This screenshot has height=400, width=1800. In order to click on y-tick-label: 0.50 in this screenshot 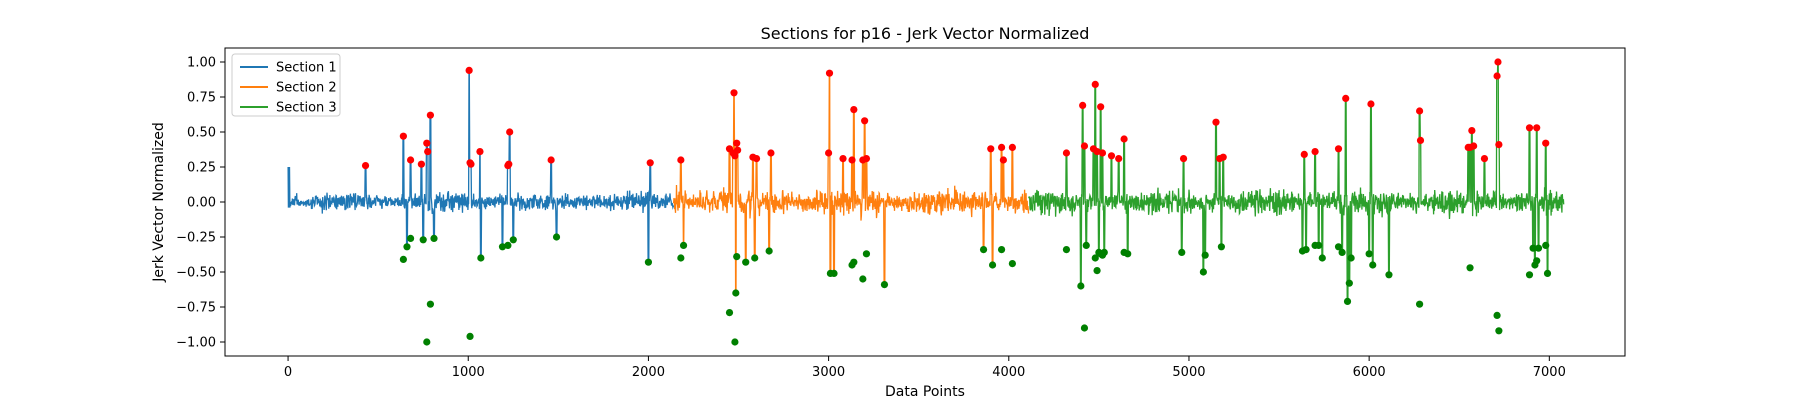, I will do `click(201, 133)`.